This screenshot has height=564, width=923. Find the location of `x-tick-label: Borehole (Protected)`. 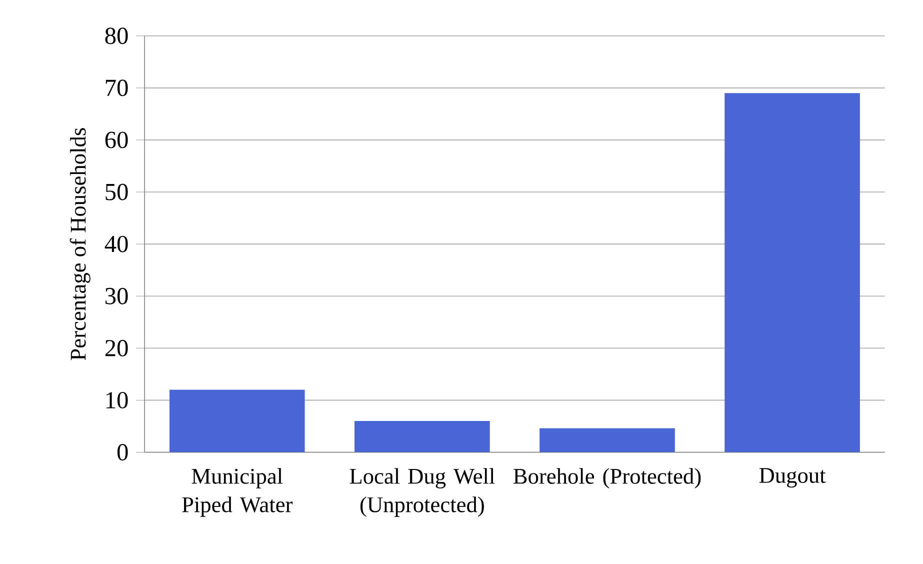

x-tick-label: Borehole (Protected) is located at coordinates (607, 478).